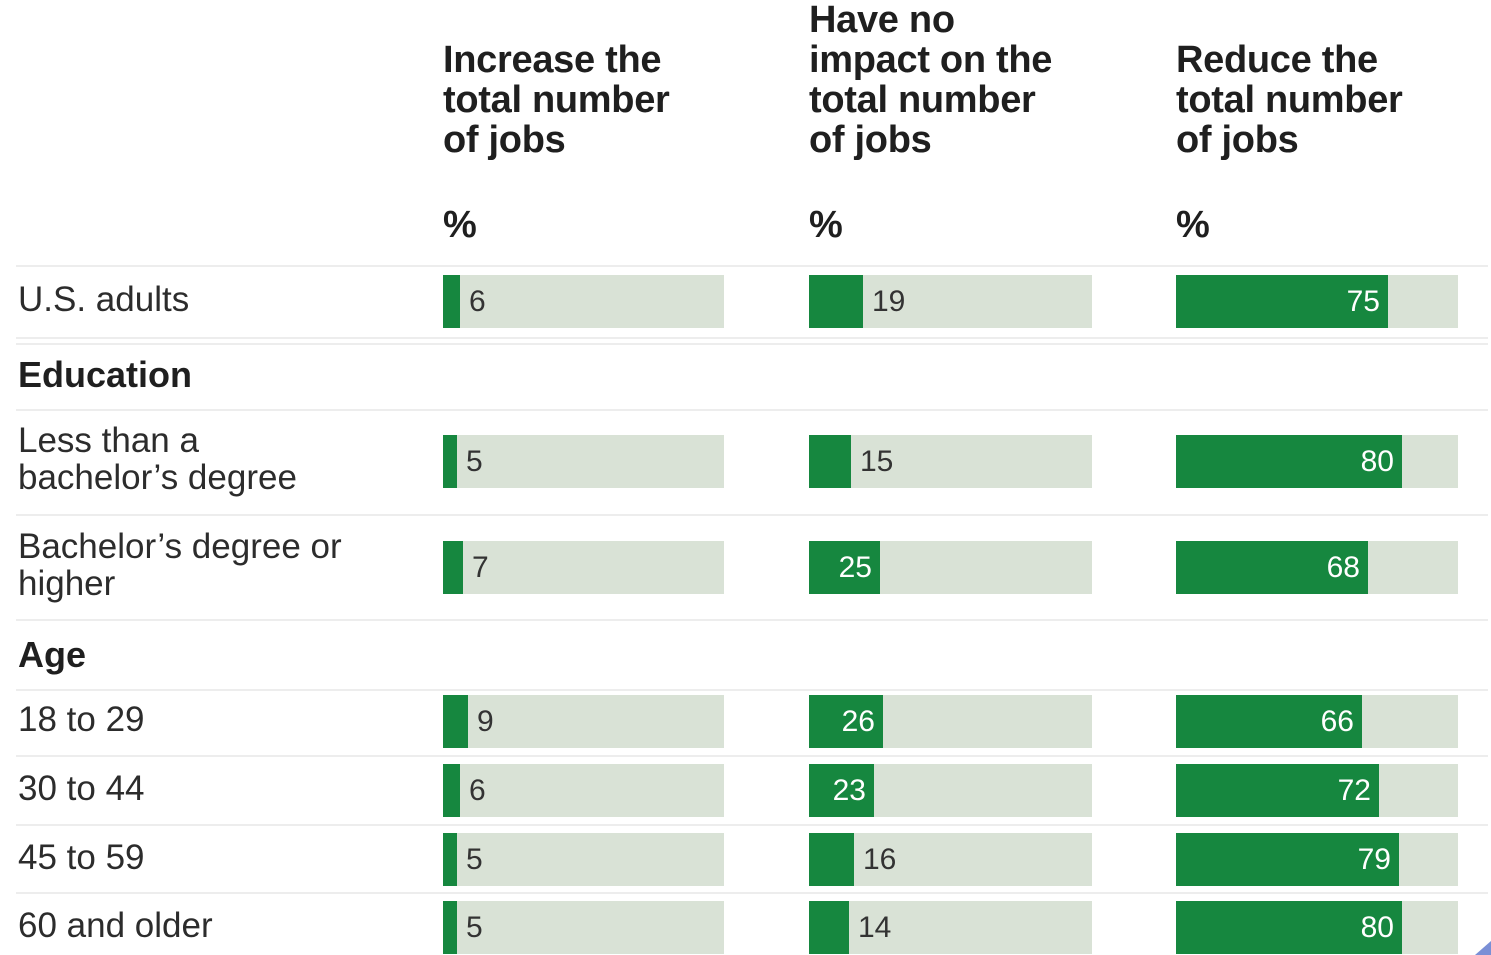 The image size is (1491, 955). I want to click on column-header-line: Have no, so click(882, 20).